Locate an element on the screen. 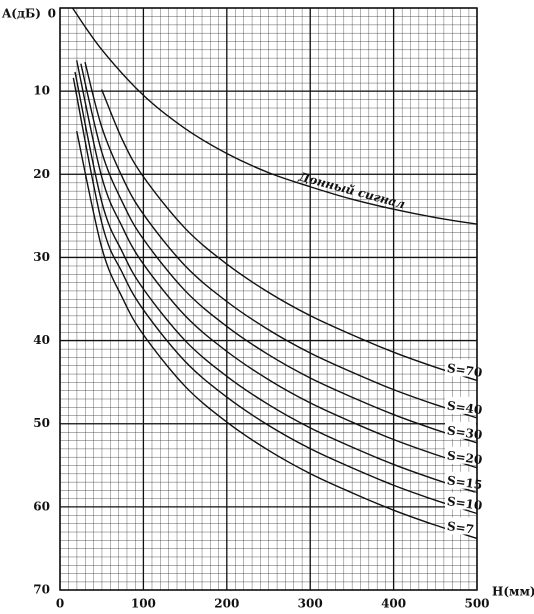 The image size is (534, 614). curve-label: S=15 is located at coordinates (464, 482).